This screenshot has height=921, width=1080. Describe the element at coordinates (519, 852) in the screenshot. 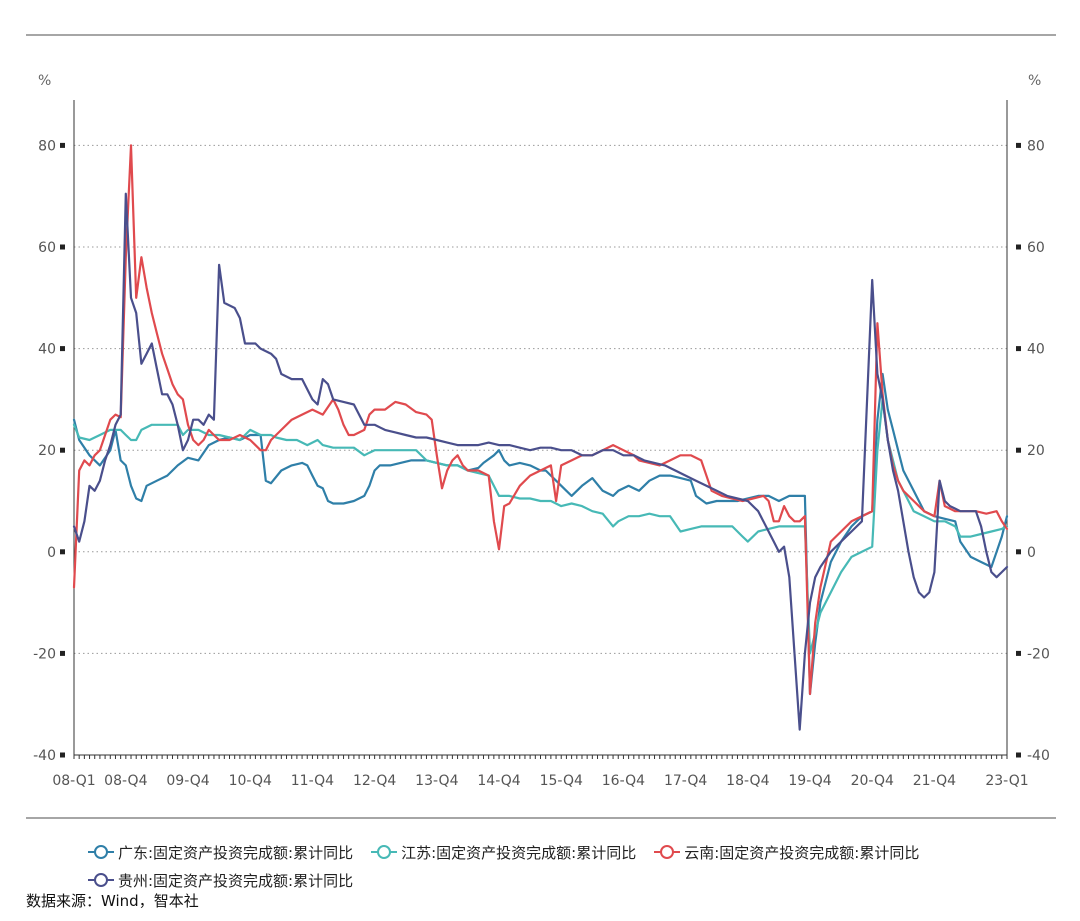

I see `legend-label-jiangsu: 江苏:固定资产投资完成额:累计同比` at that location.